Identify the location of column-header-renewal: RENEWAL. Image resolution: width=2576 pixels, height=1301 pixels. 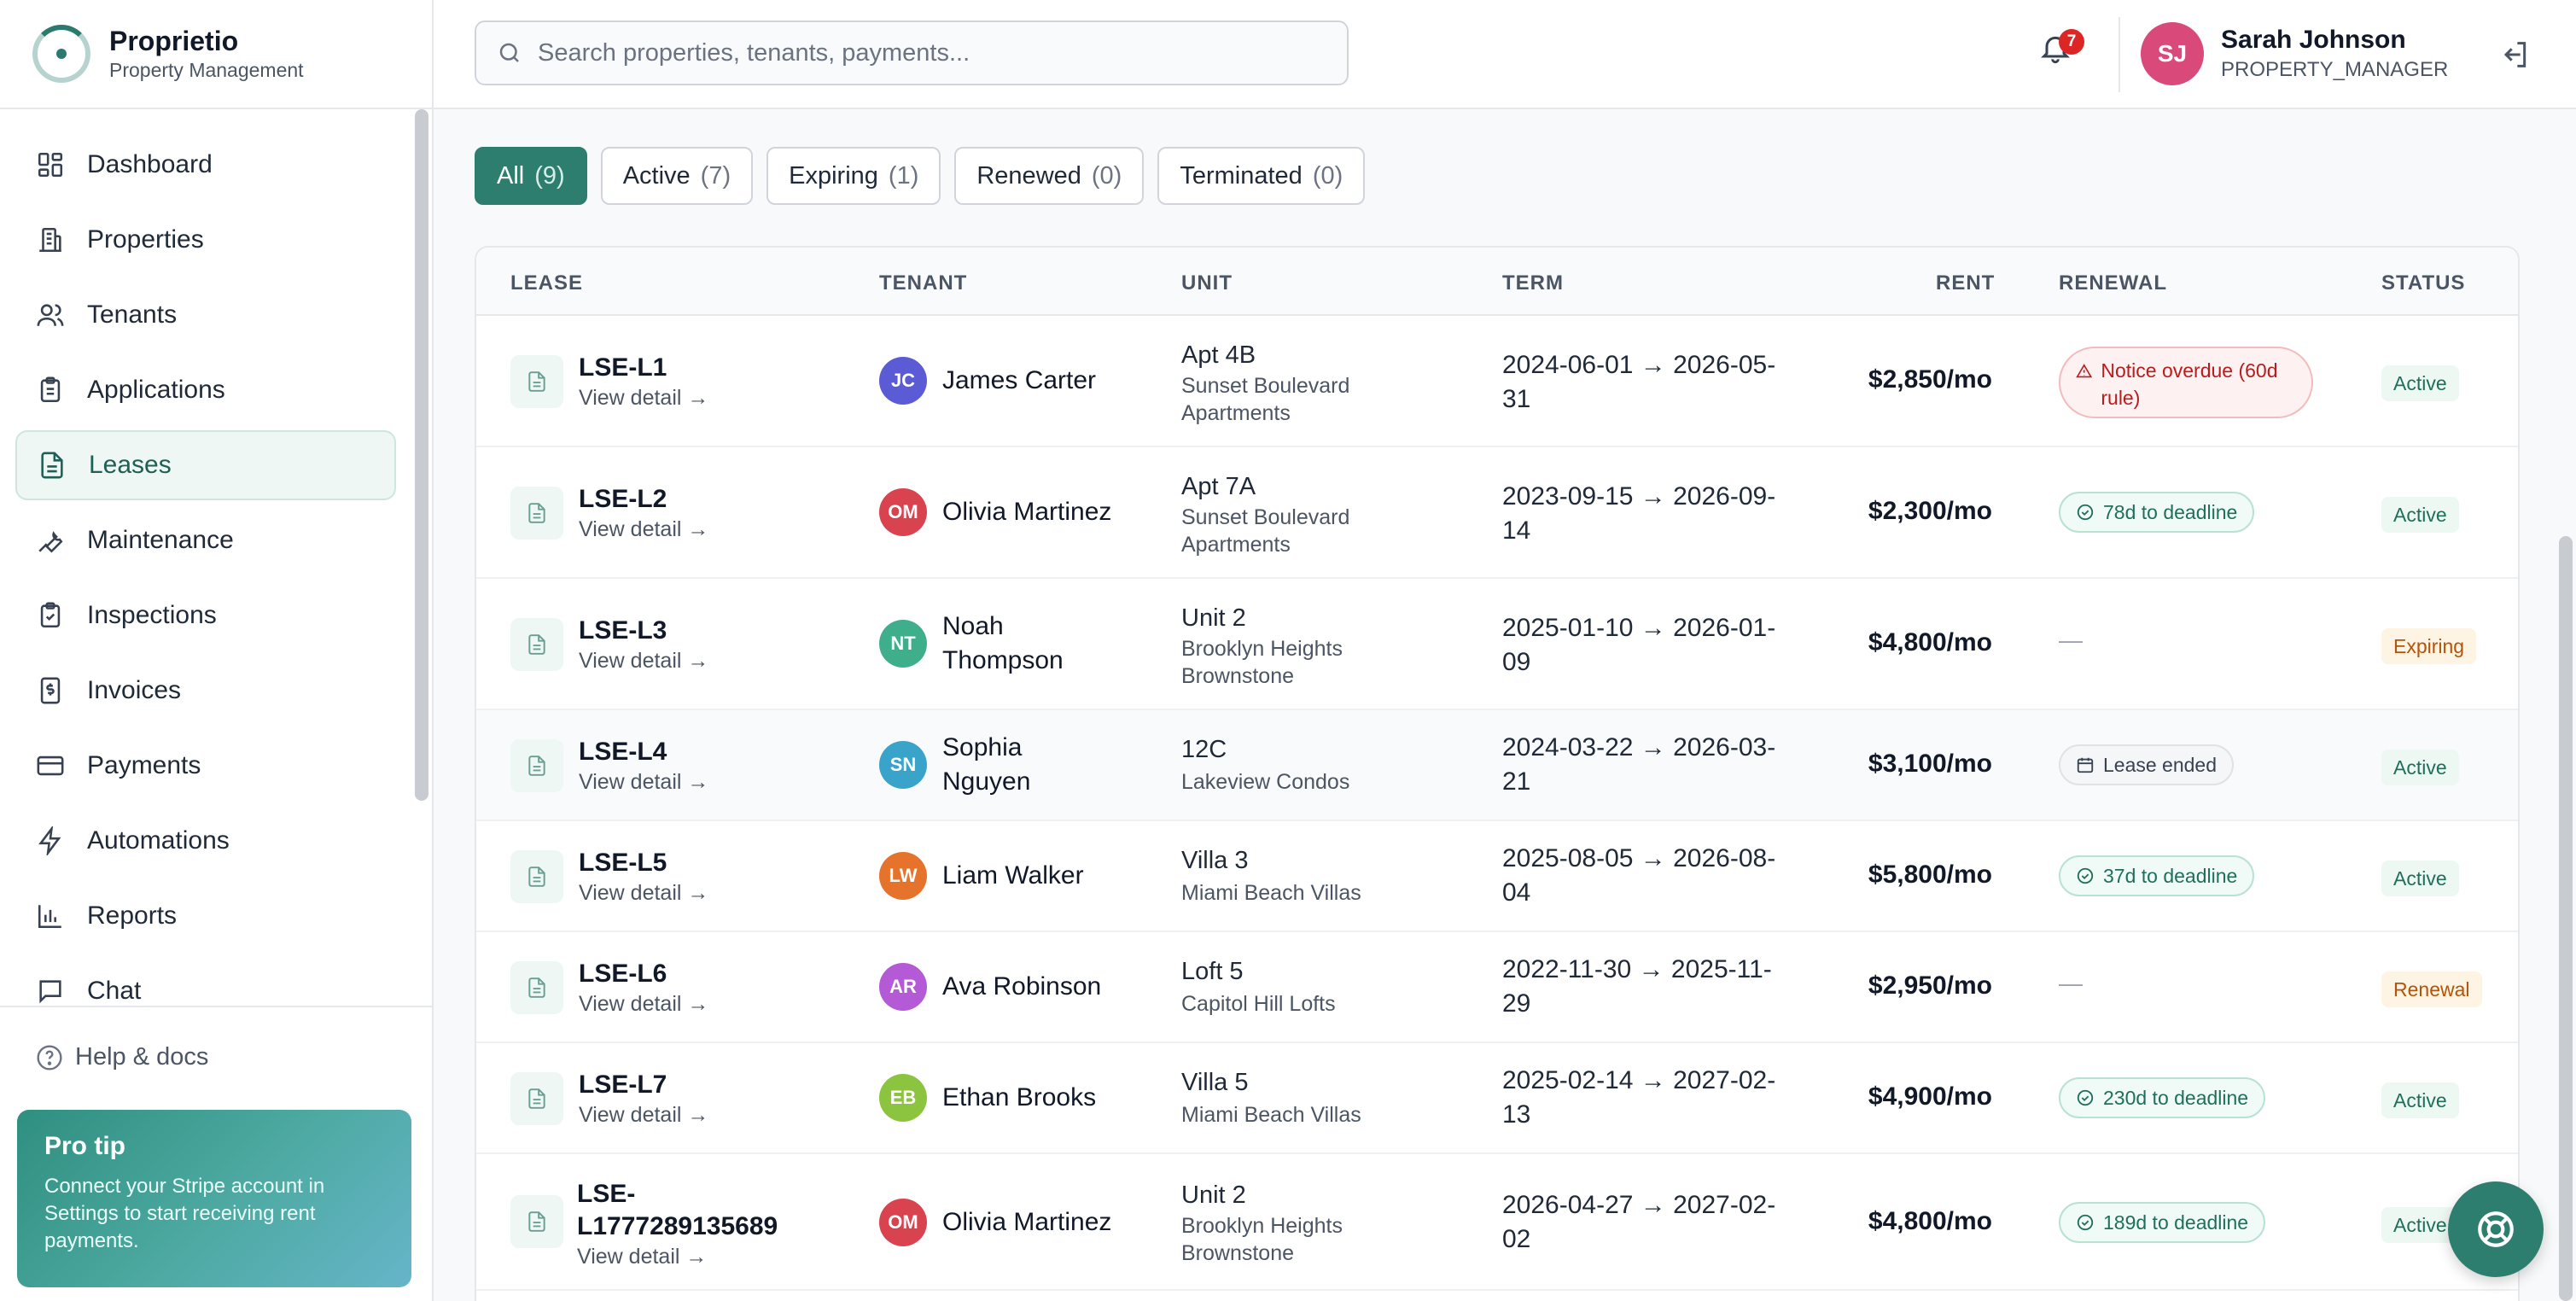
(2113, 283).